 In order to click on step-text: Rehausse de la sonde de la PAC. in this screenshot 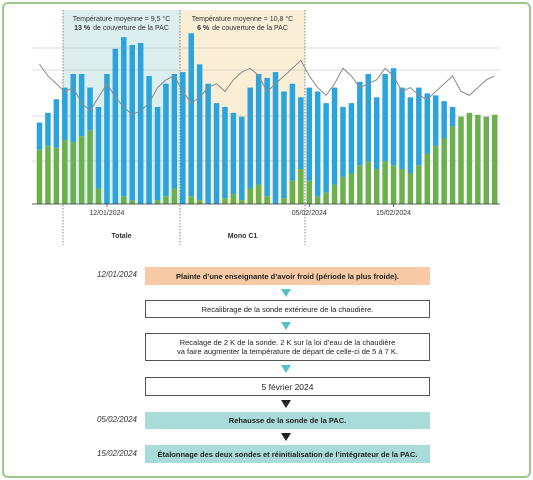, I will do `click(287, 420)`.